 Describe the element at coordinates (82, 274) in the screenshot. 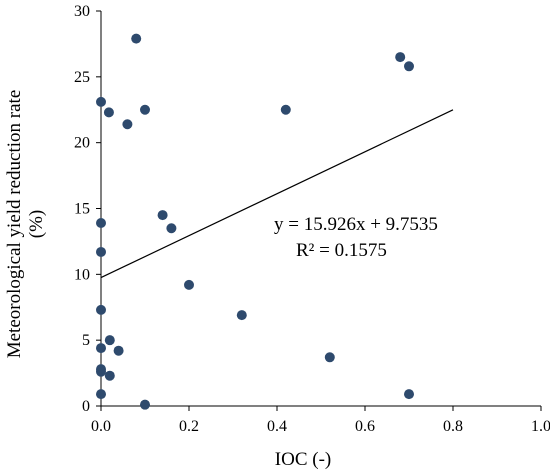

I see `y-tick-label: 10` at that location.